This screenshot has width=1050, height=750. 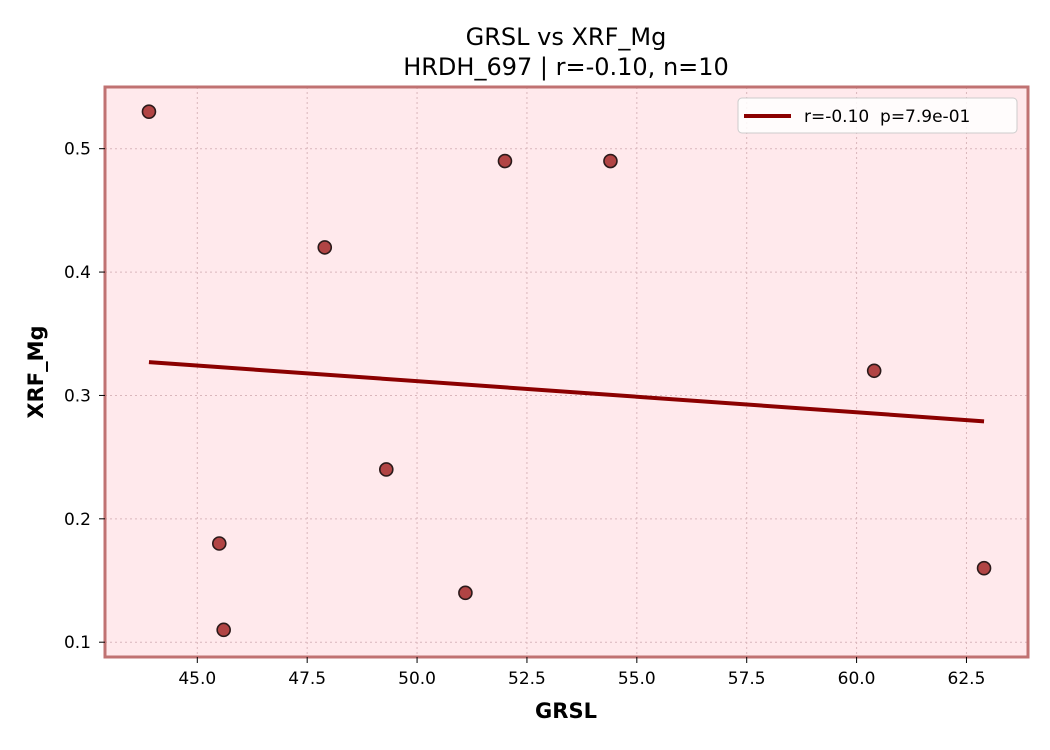 What do you see at coordinates (77, 520) in the screenshot?
I see `y-tick-label: 0.2` at bounding box center [77, 520].